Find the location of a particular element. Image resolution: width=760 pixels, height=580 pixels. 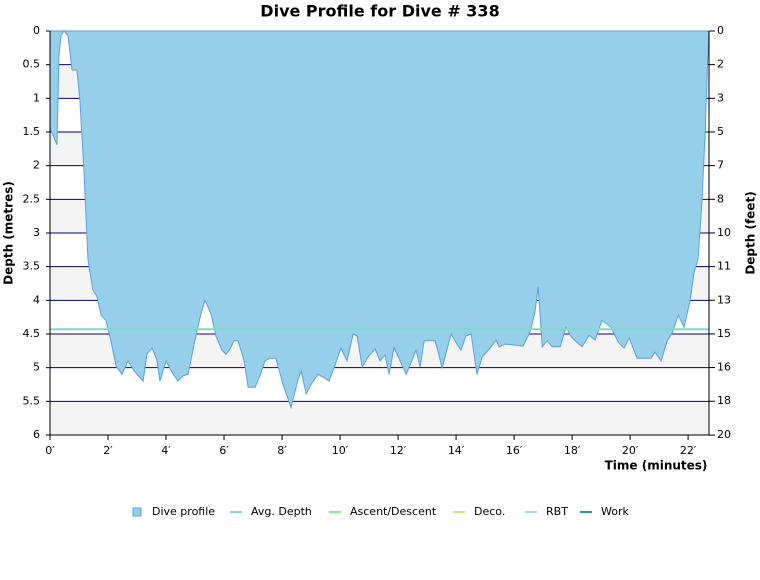

y-tick-label: 1 is located at coordinates (36, 97).